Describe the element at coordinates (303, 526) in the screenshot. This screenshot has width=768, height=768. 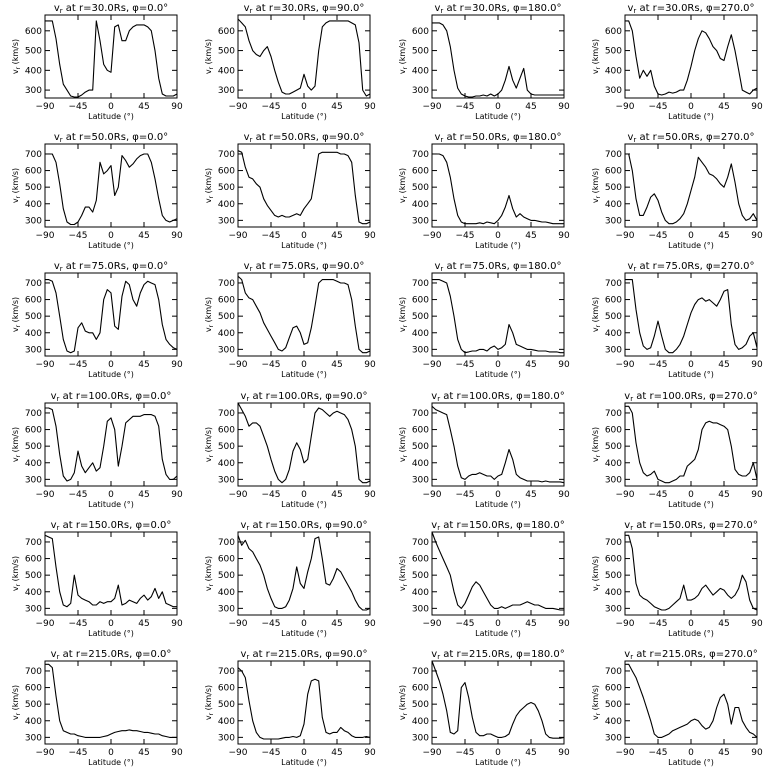
I see `panel-title: vr at r=150.0Rs, φ=90.0°` at that location.